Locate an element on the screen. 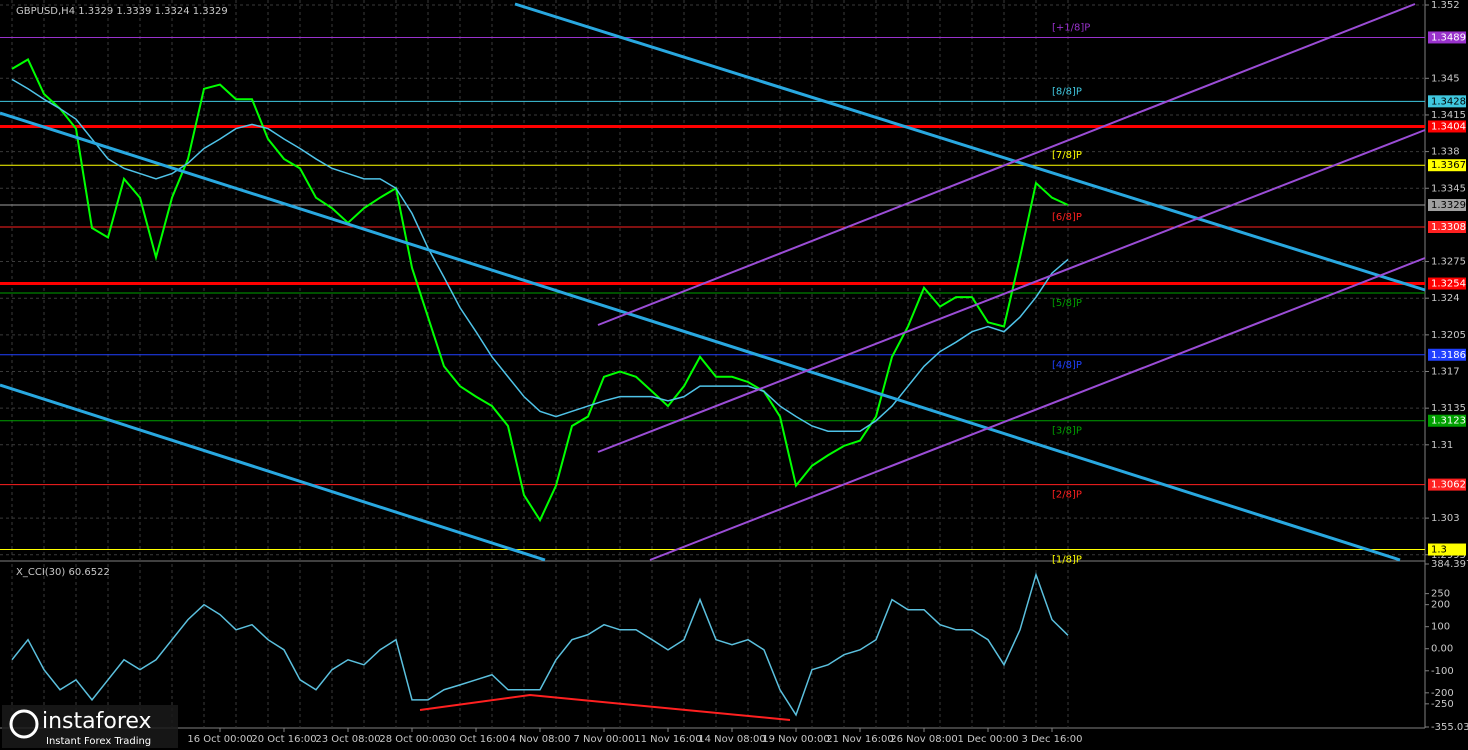 This screenshot has height=750, width=1468. level-label: [+1/8]P is located at coordinates (1071, 27).